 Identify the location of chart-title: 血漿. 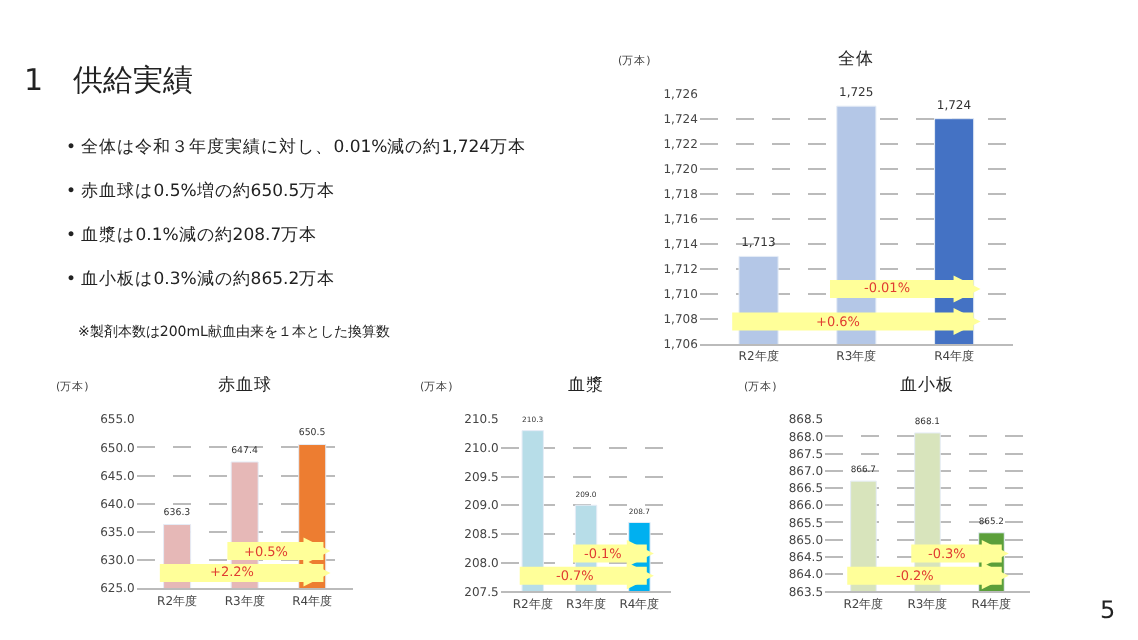
(586, 385).